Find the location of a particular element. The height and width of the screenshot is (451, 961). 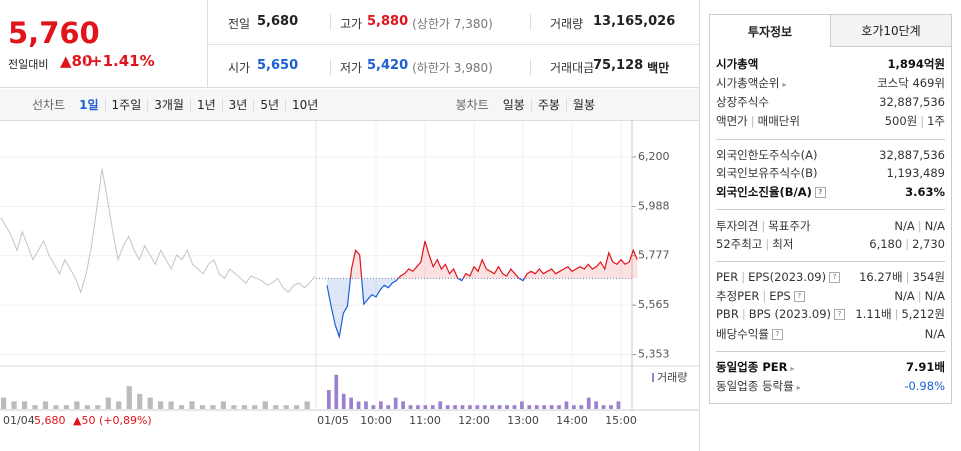

label-text: EPS(2023.09) is located at coordinates (787, 277).